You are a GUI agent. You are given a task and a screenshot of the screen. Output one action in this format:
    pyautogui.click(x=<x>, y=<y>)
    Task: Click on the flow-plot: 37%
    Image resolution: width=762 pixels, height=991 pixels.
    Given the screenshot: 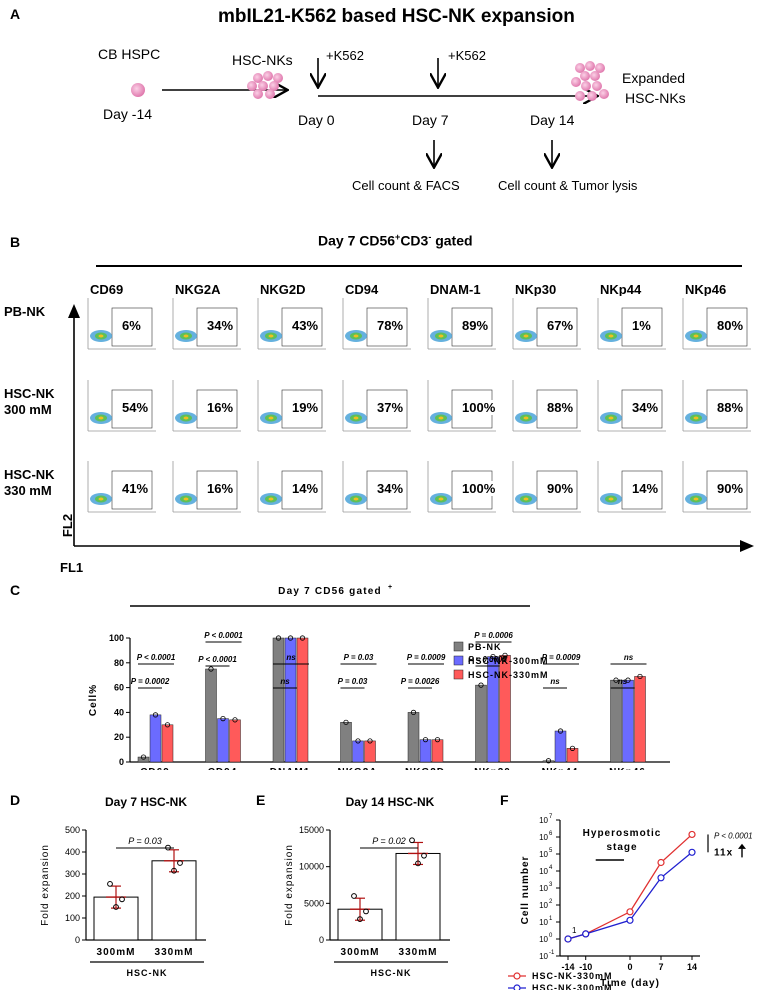 What is the action you would take?
    pyautogui.click(x=376, y=406)
    